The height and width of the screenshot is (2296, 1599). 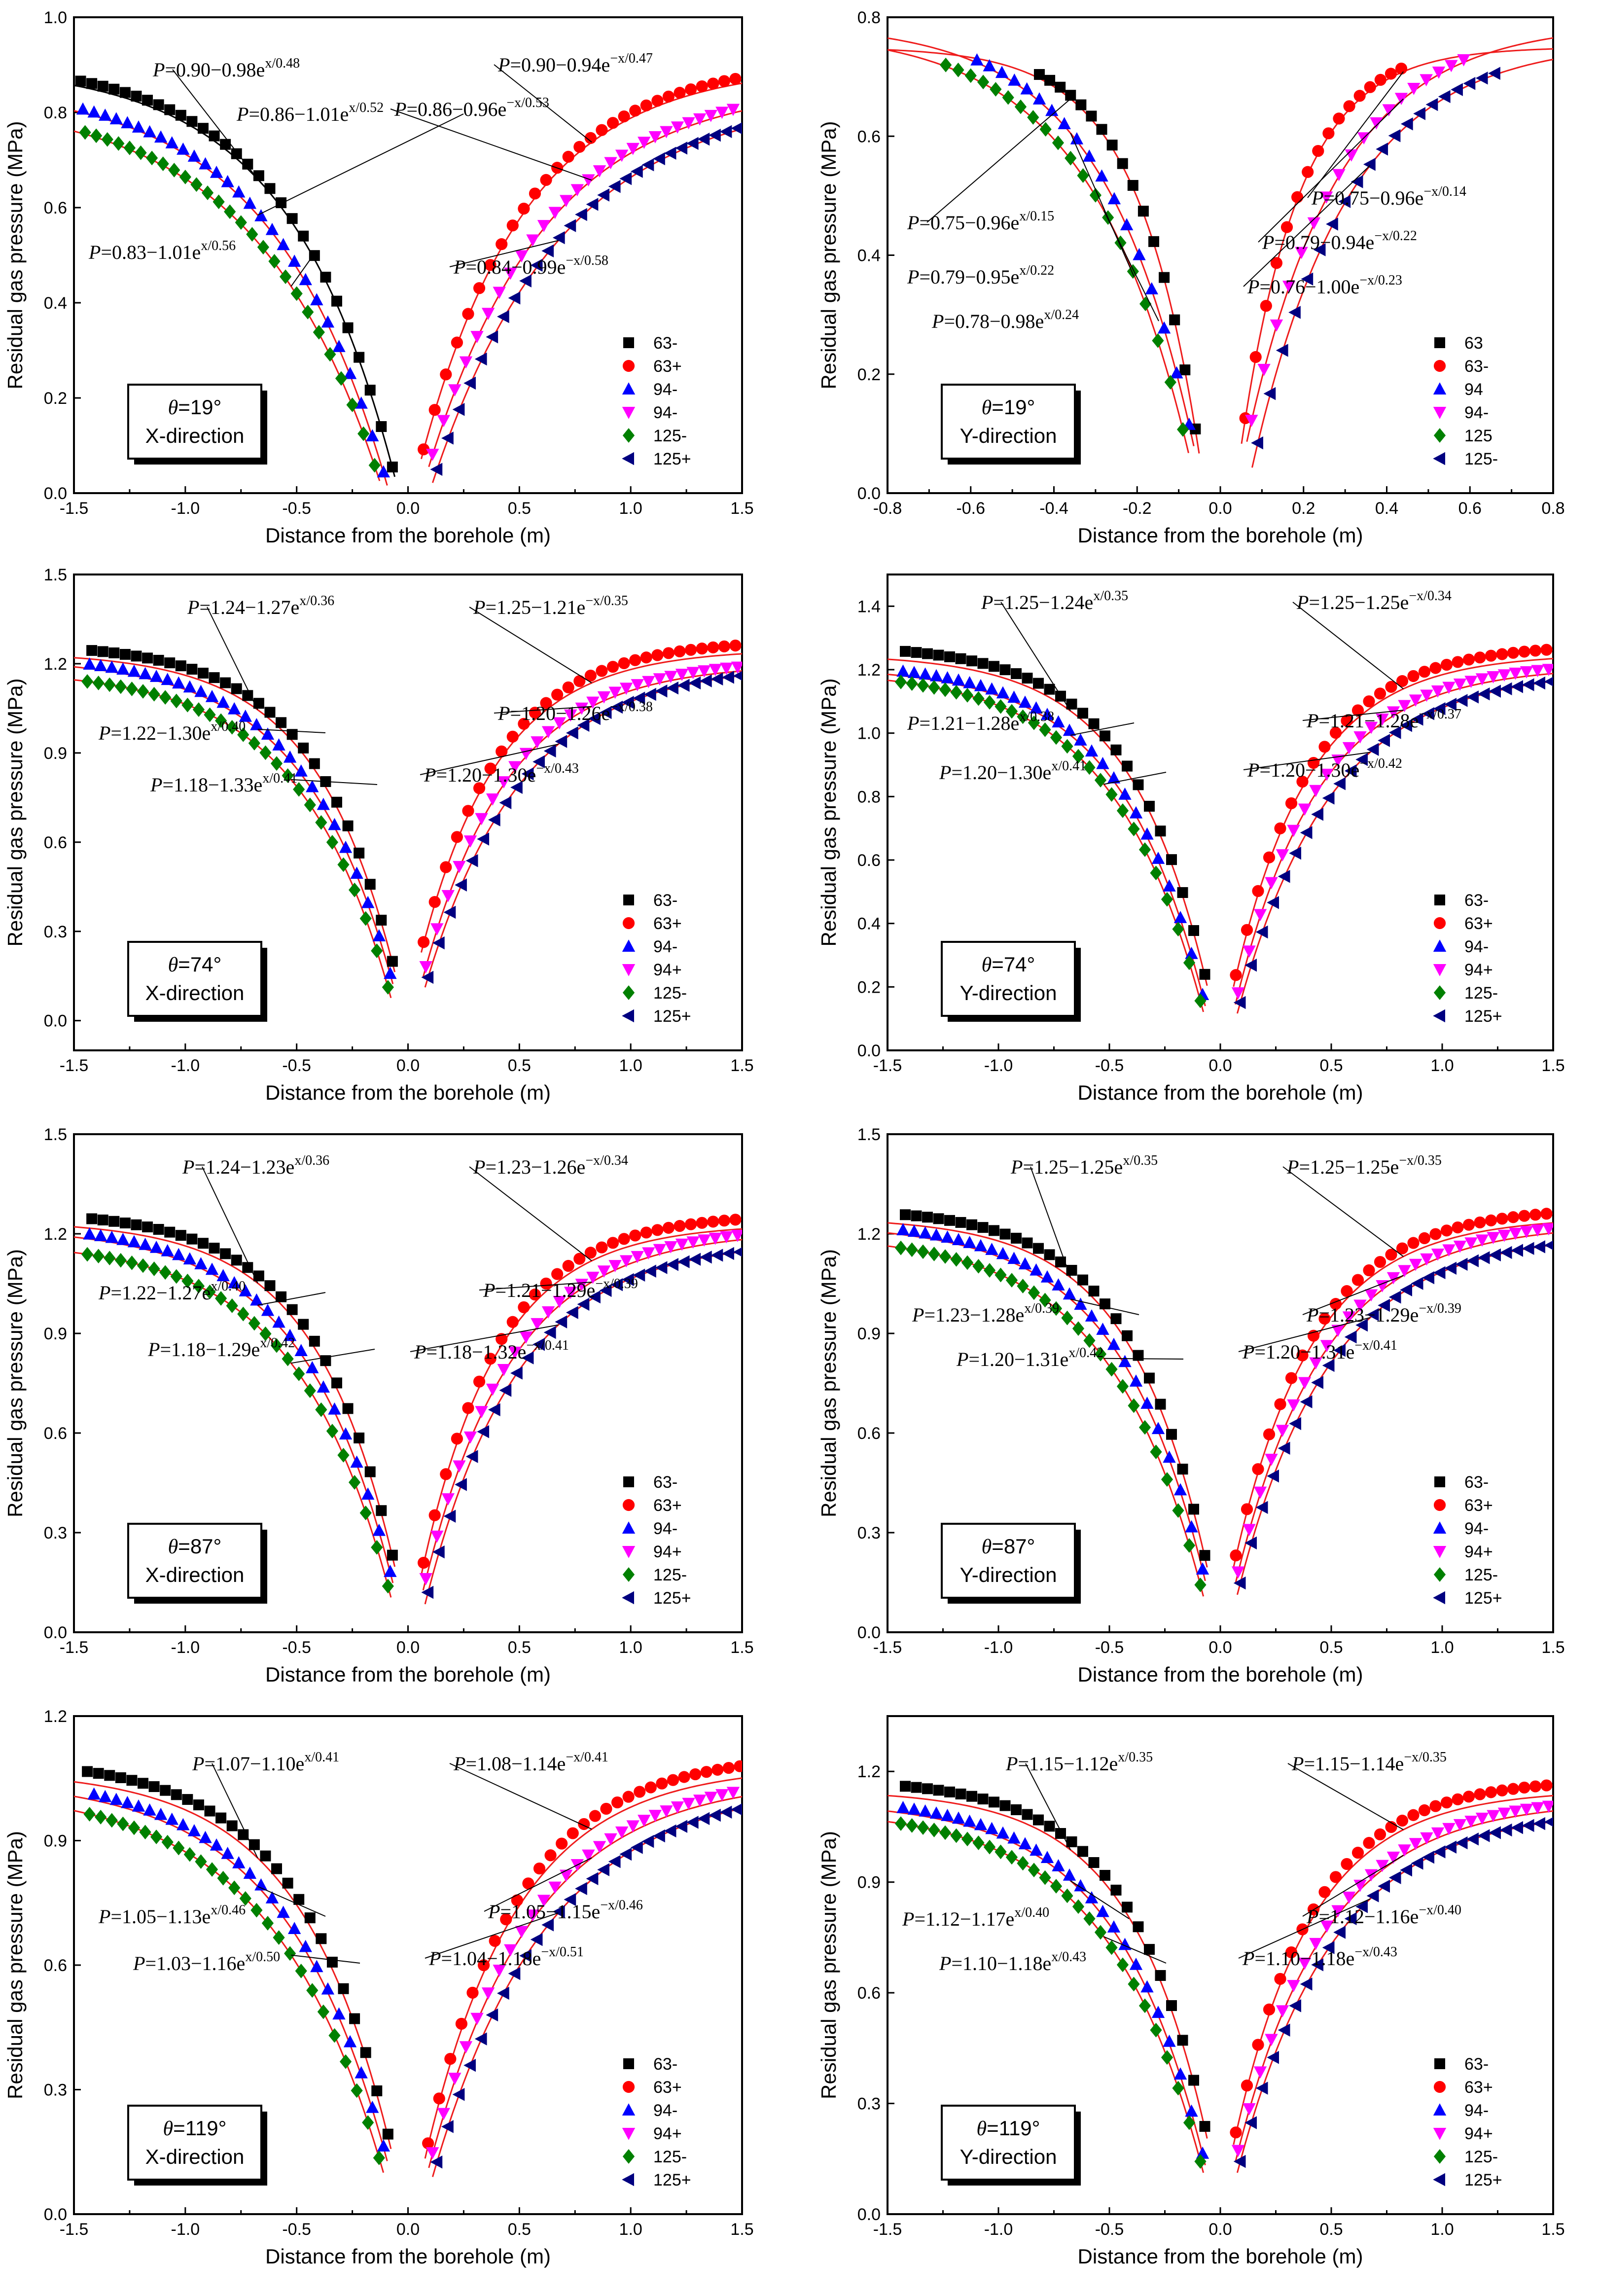 What do you see at coordinates (235, 1397) in the screenshot?
I see `fit-curve-63-` at bounding box center [235, 1397].